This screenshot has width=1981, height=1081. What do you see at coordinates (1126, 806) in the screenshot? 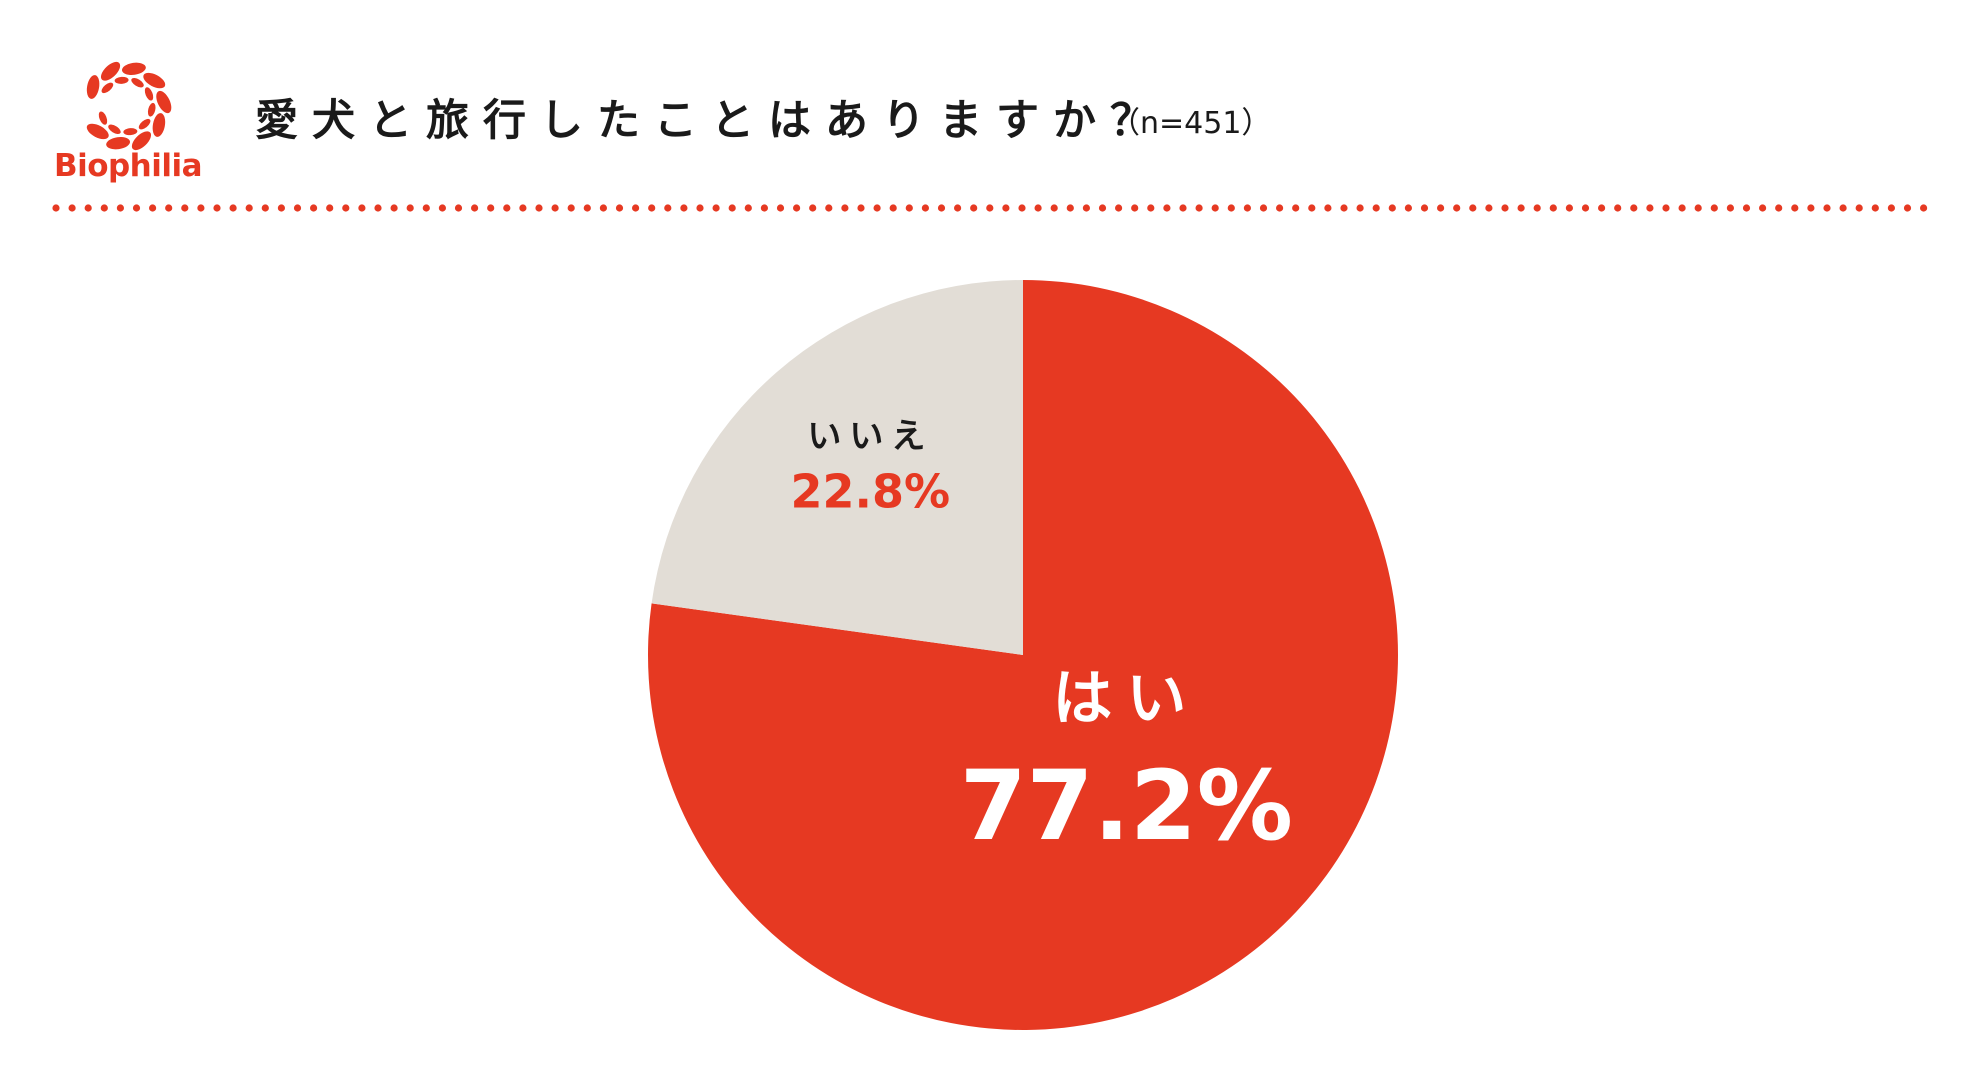
I see `slice-value-label: 77.2%` at bounding box center [1126, 806].